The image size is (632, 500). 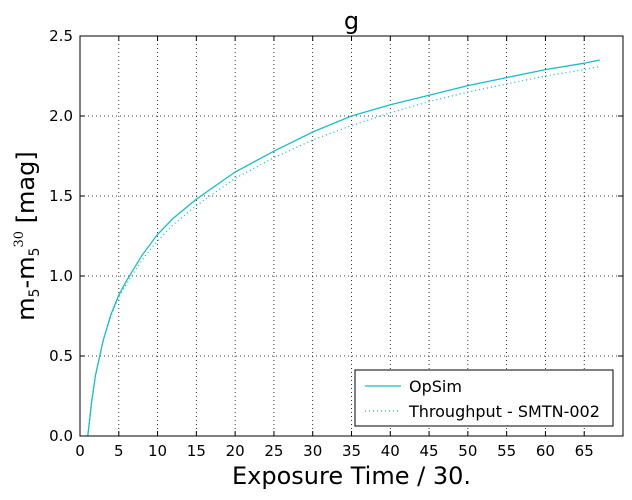 What do you see at coordinates (235, 451) in the screenshot?
I see `x-tick-label: 20` at bounding box center [235, 451].